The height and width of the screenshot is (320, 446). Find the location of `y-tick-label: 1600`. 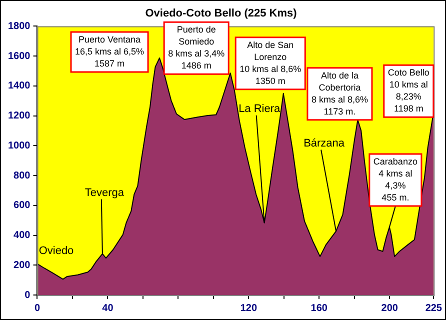

y-tick-label: 1600 is located at coordinates (19, 56).